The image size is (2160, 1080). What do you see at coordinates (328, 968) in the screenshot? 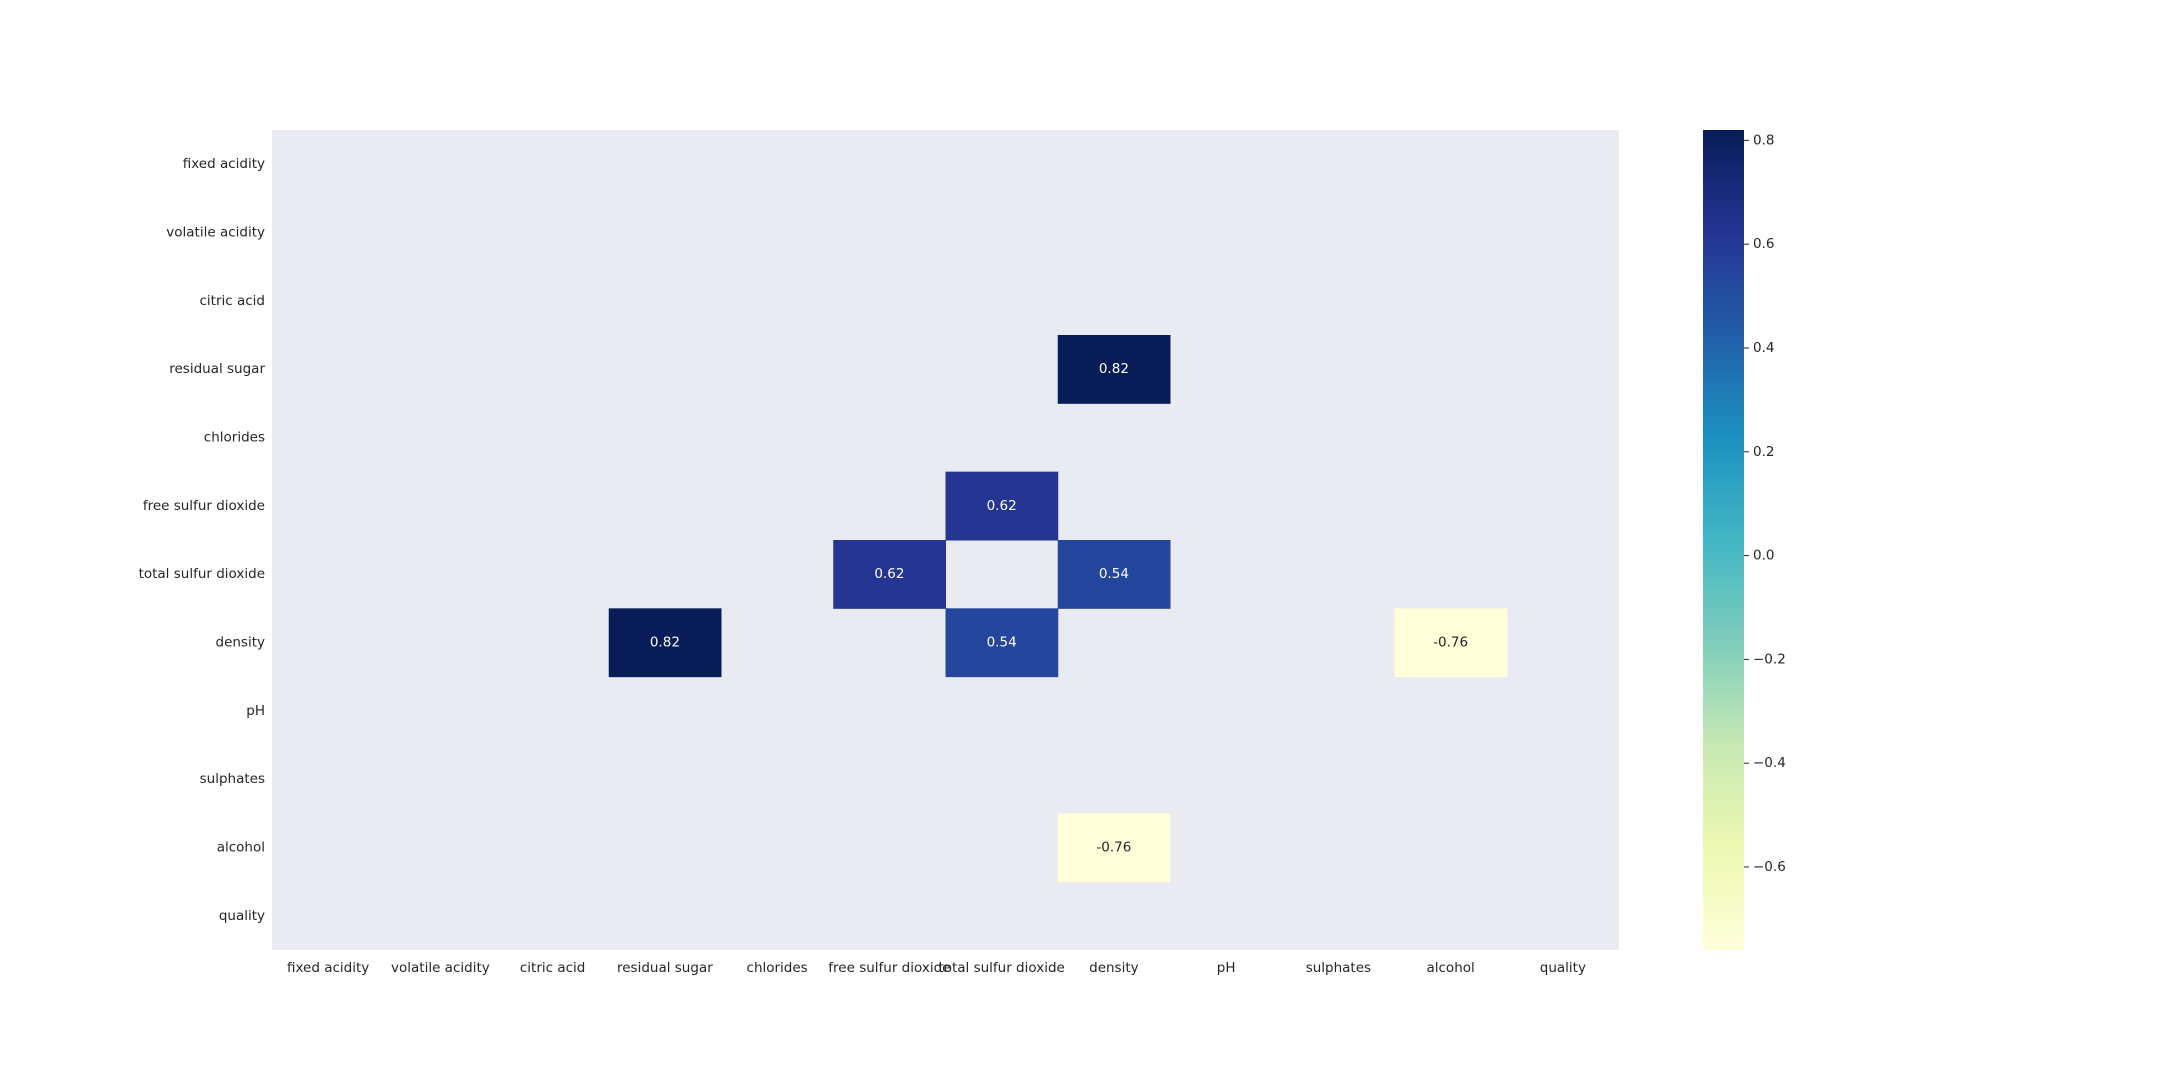
I see `x-tick-label: fixed acidity` at bounding box center [328, 968].